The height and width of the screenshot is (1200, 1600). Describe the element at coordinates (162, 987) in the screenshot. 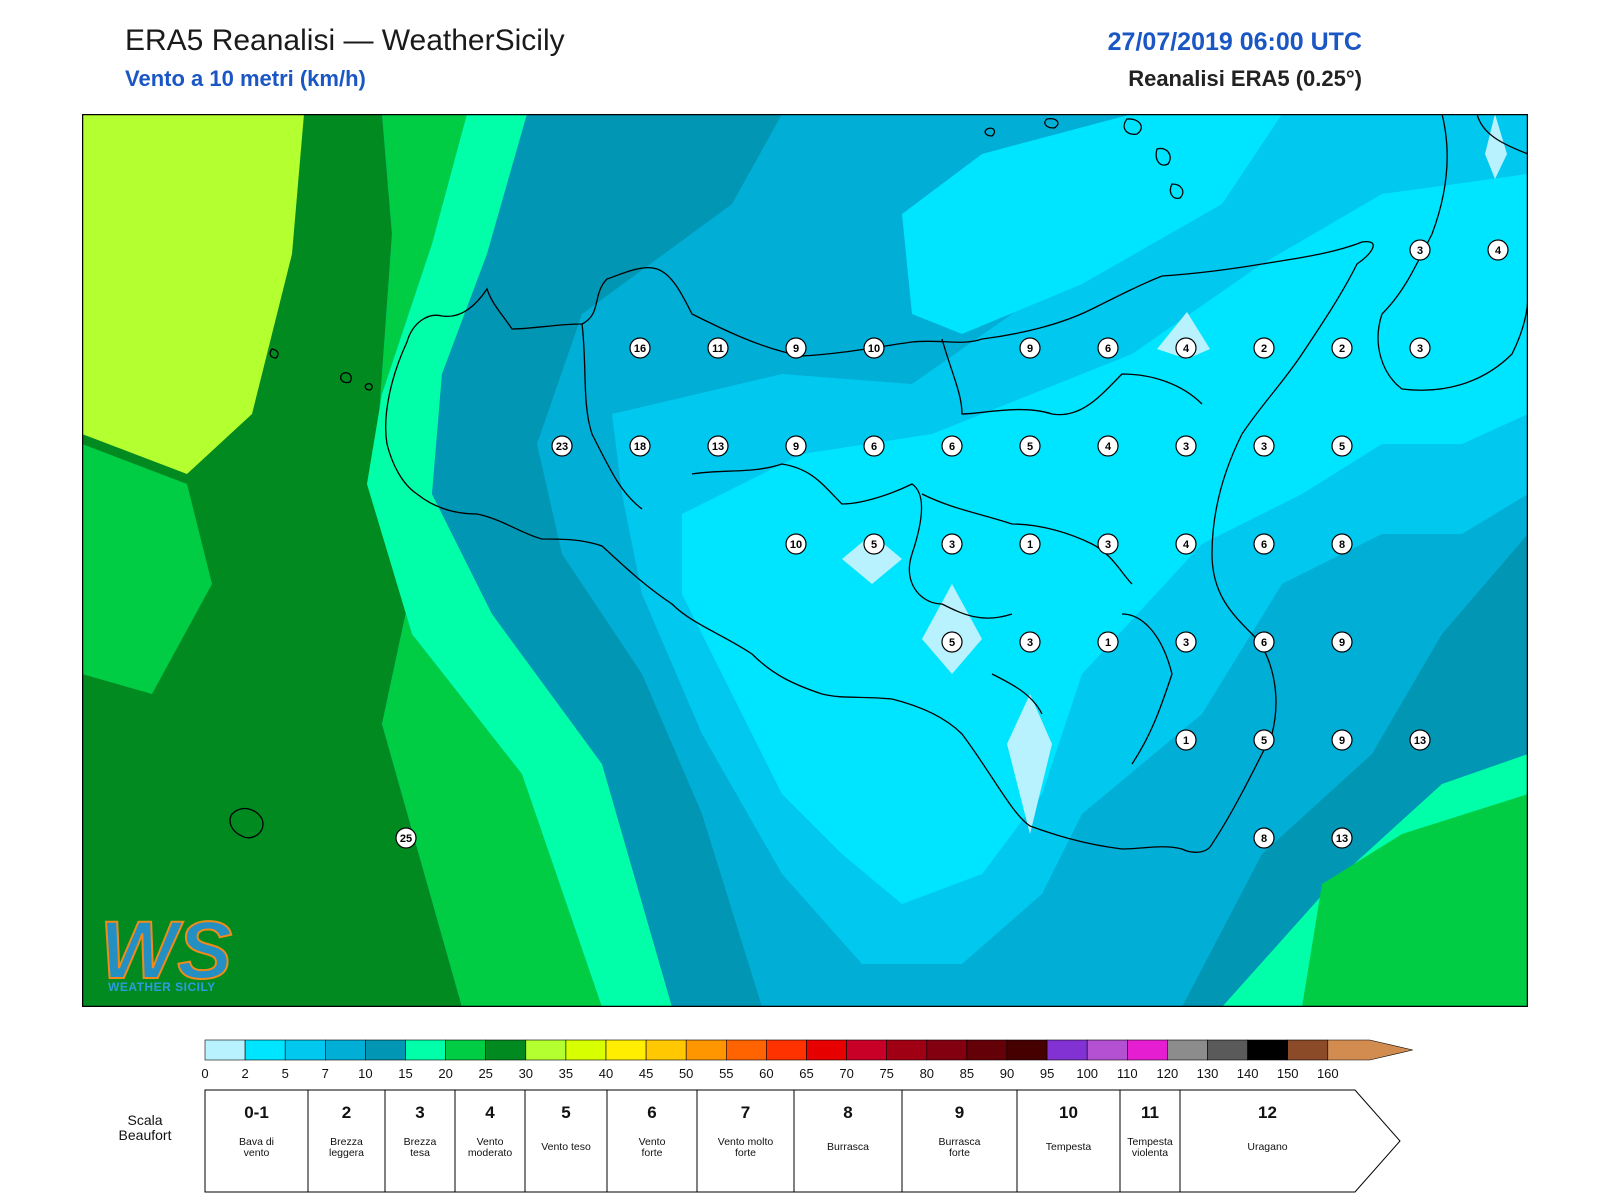

I see `logo-caption: WEATHER SICILY` at that location.